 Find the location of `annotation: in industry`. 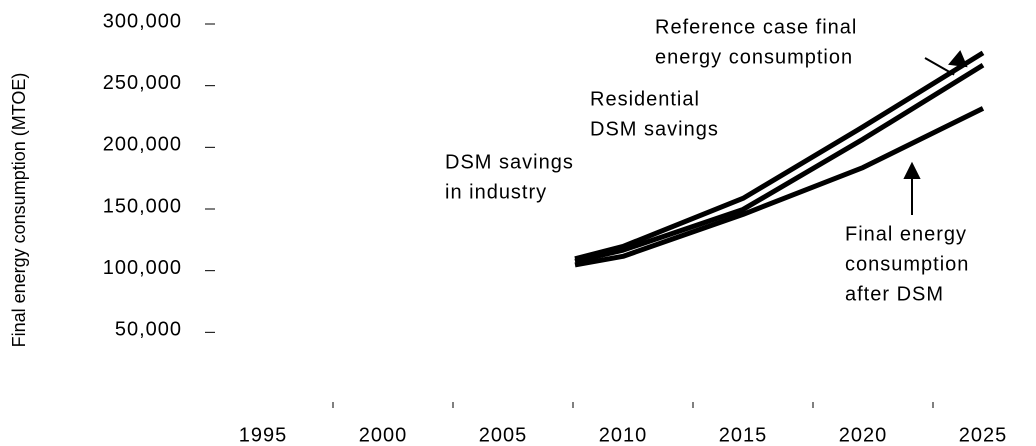

annotation: in industry is located at coordinates (496, 192).